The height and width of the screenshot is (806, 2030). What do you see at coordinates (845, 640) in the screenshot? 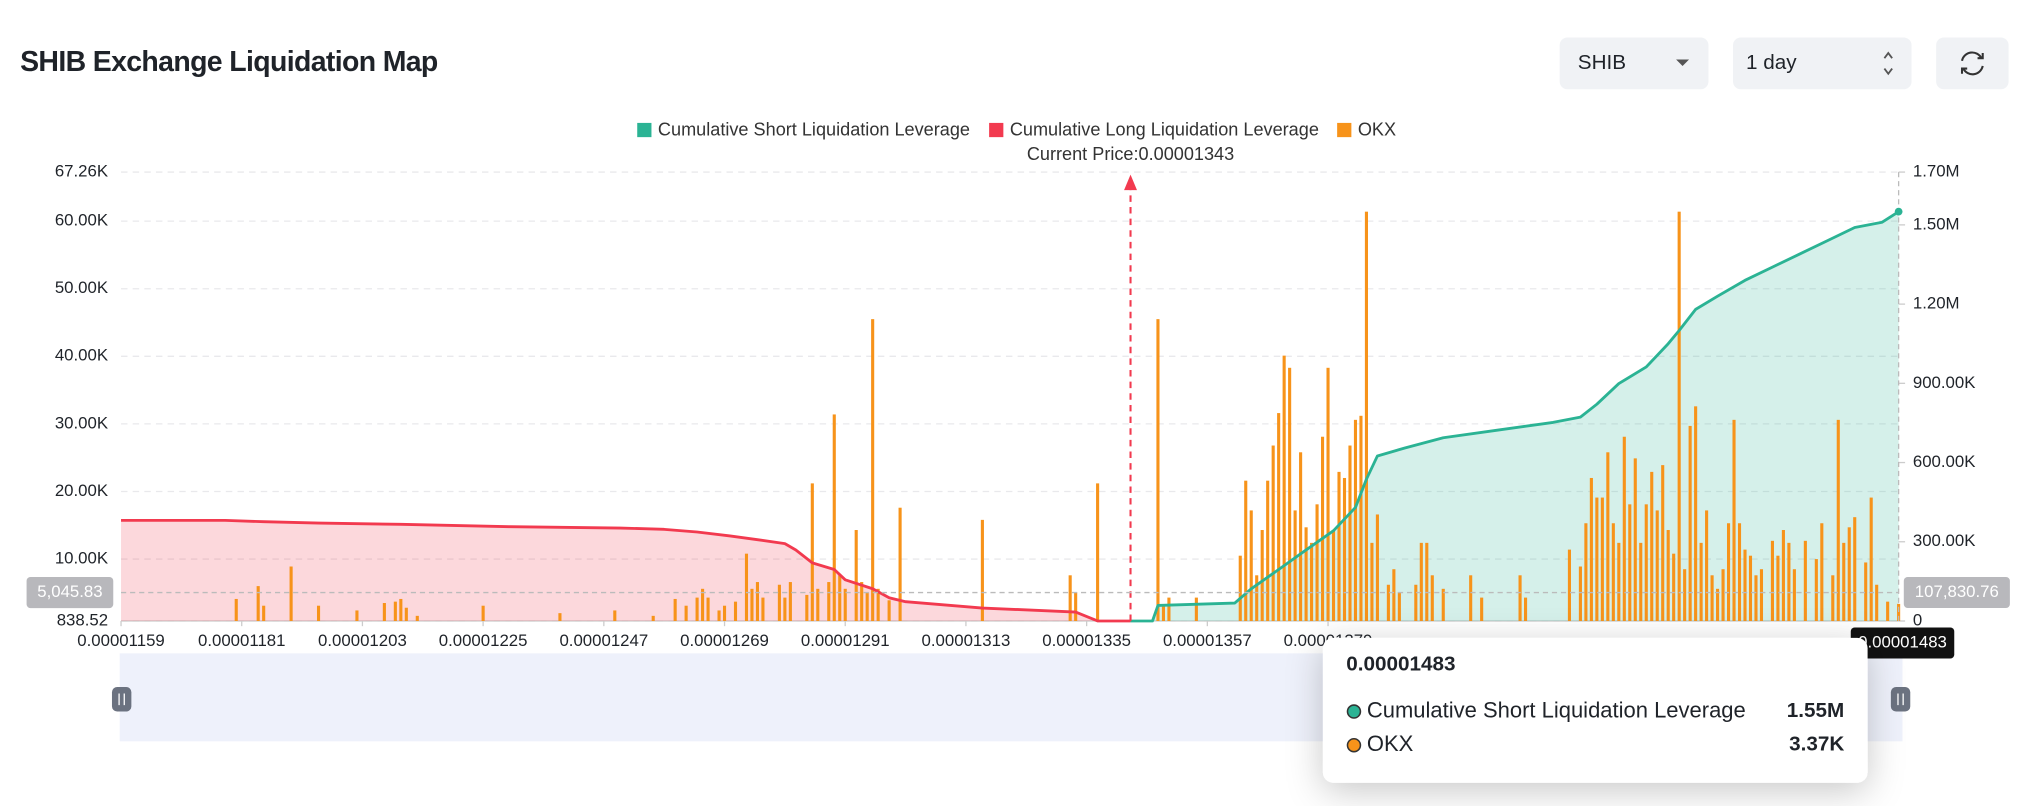
I see `x-tick-label: 0.00001291` at bounding box center [845, 640].